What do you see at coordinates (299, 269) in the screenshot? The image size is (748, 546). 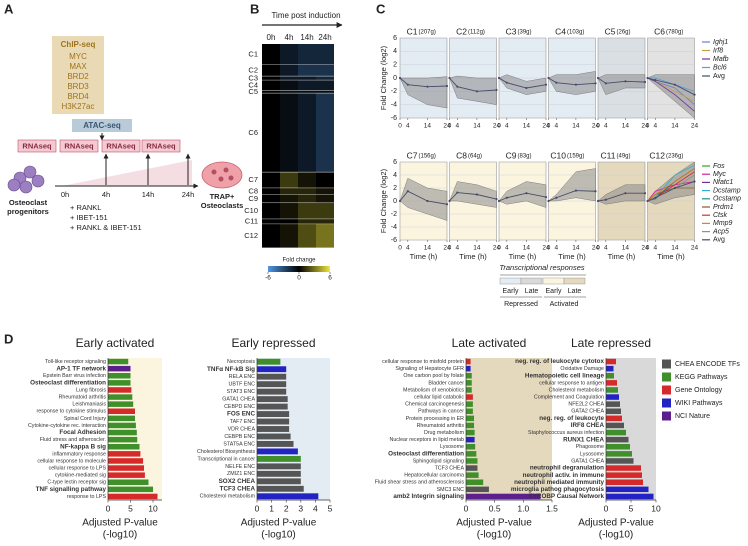 I see `colorbar` at bounding box center [299, 269].